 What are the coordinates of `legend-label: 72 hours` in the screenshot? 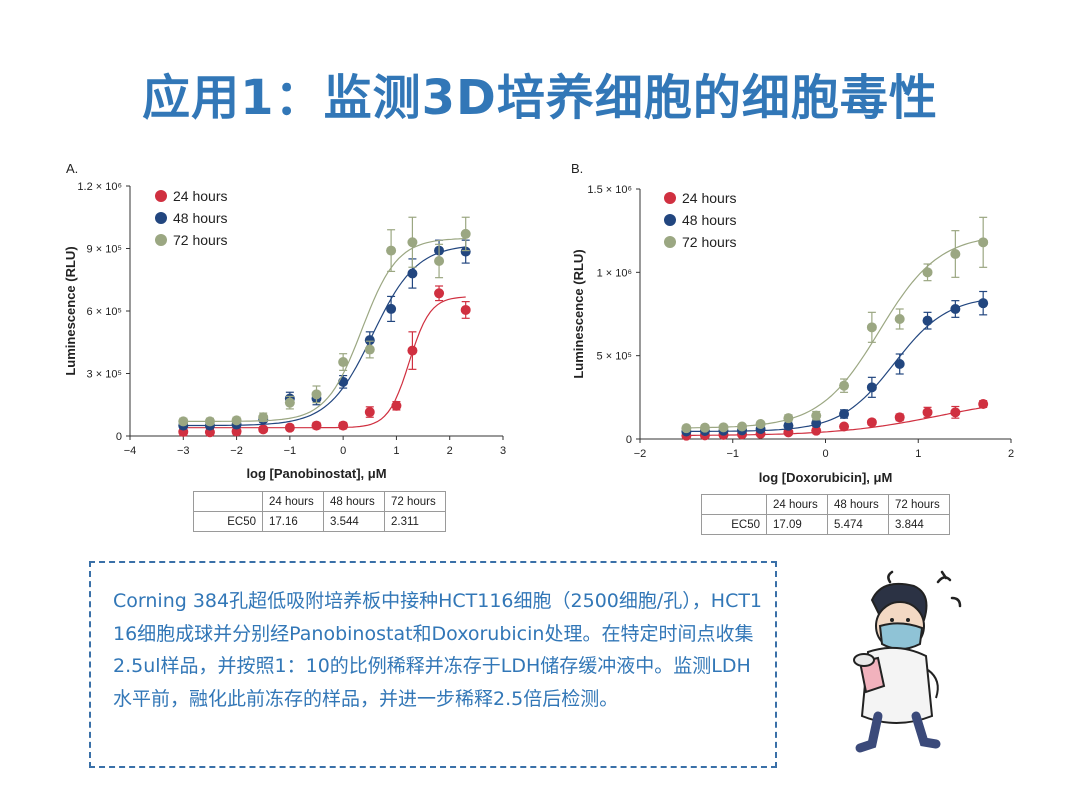 It's located at (200, 240).